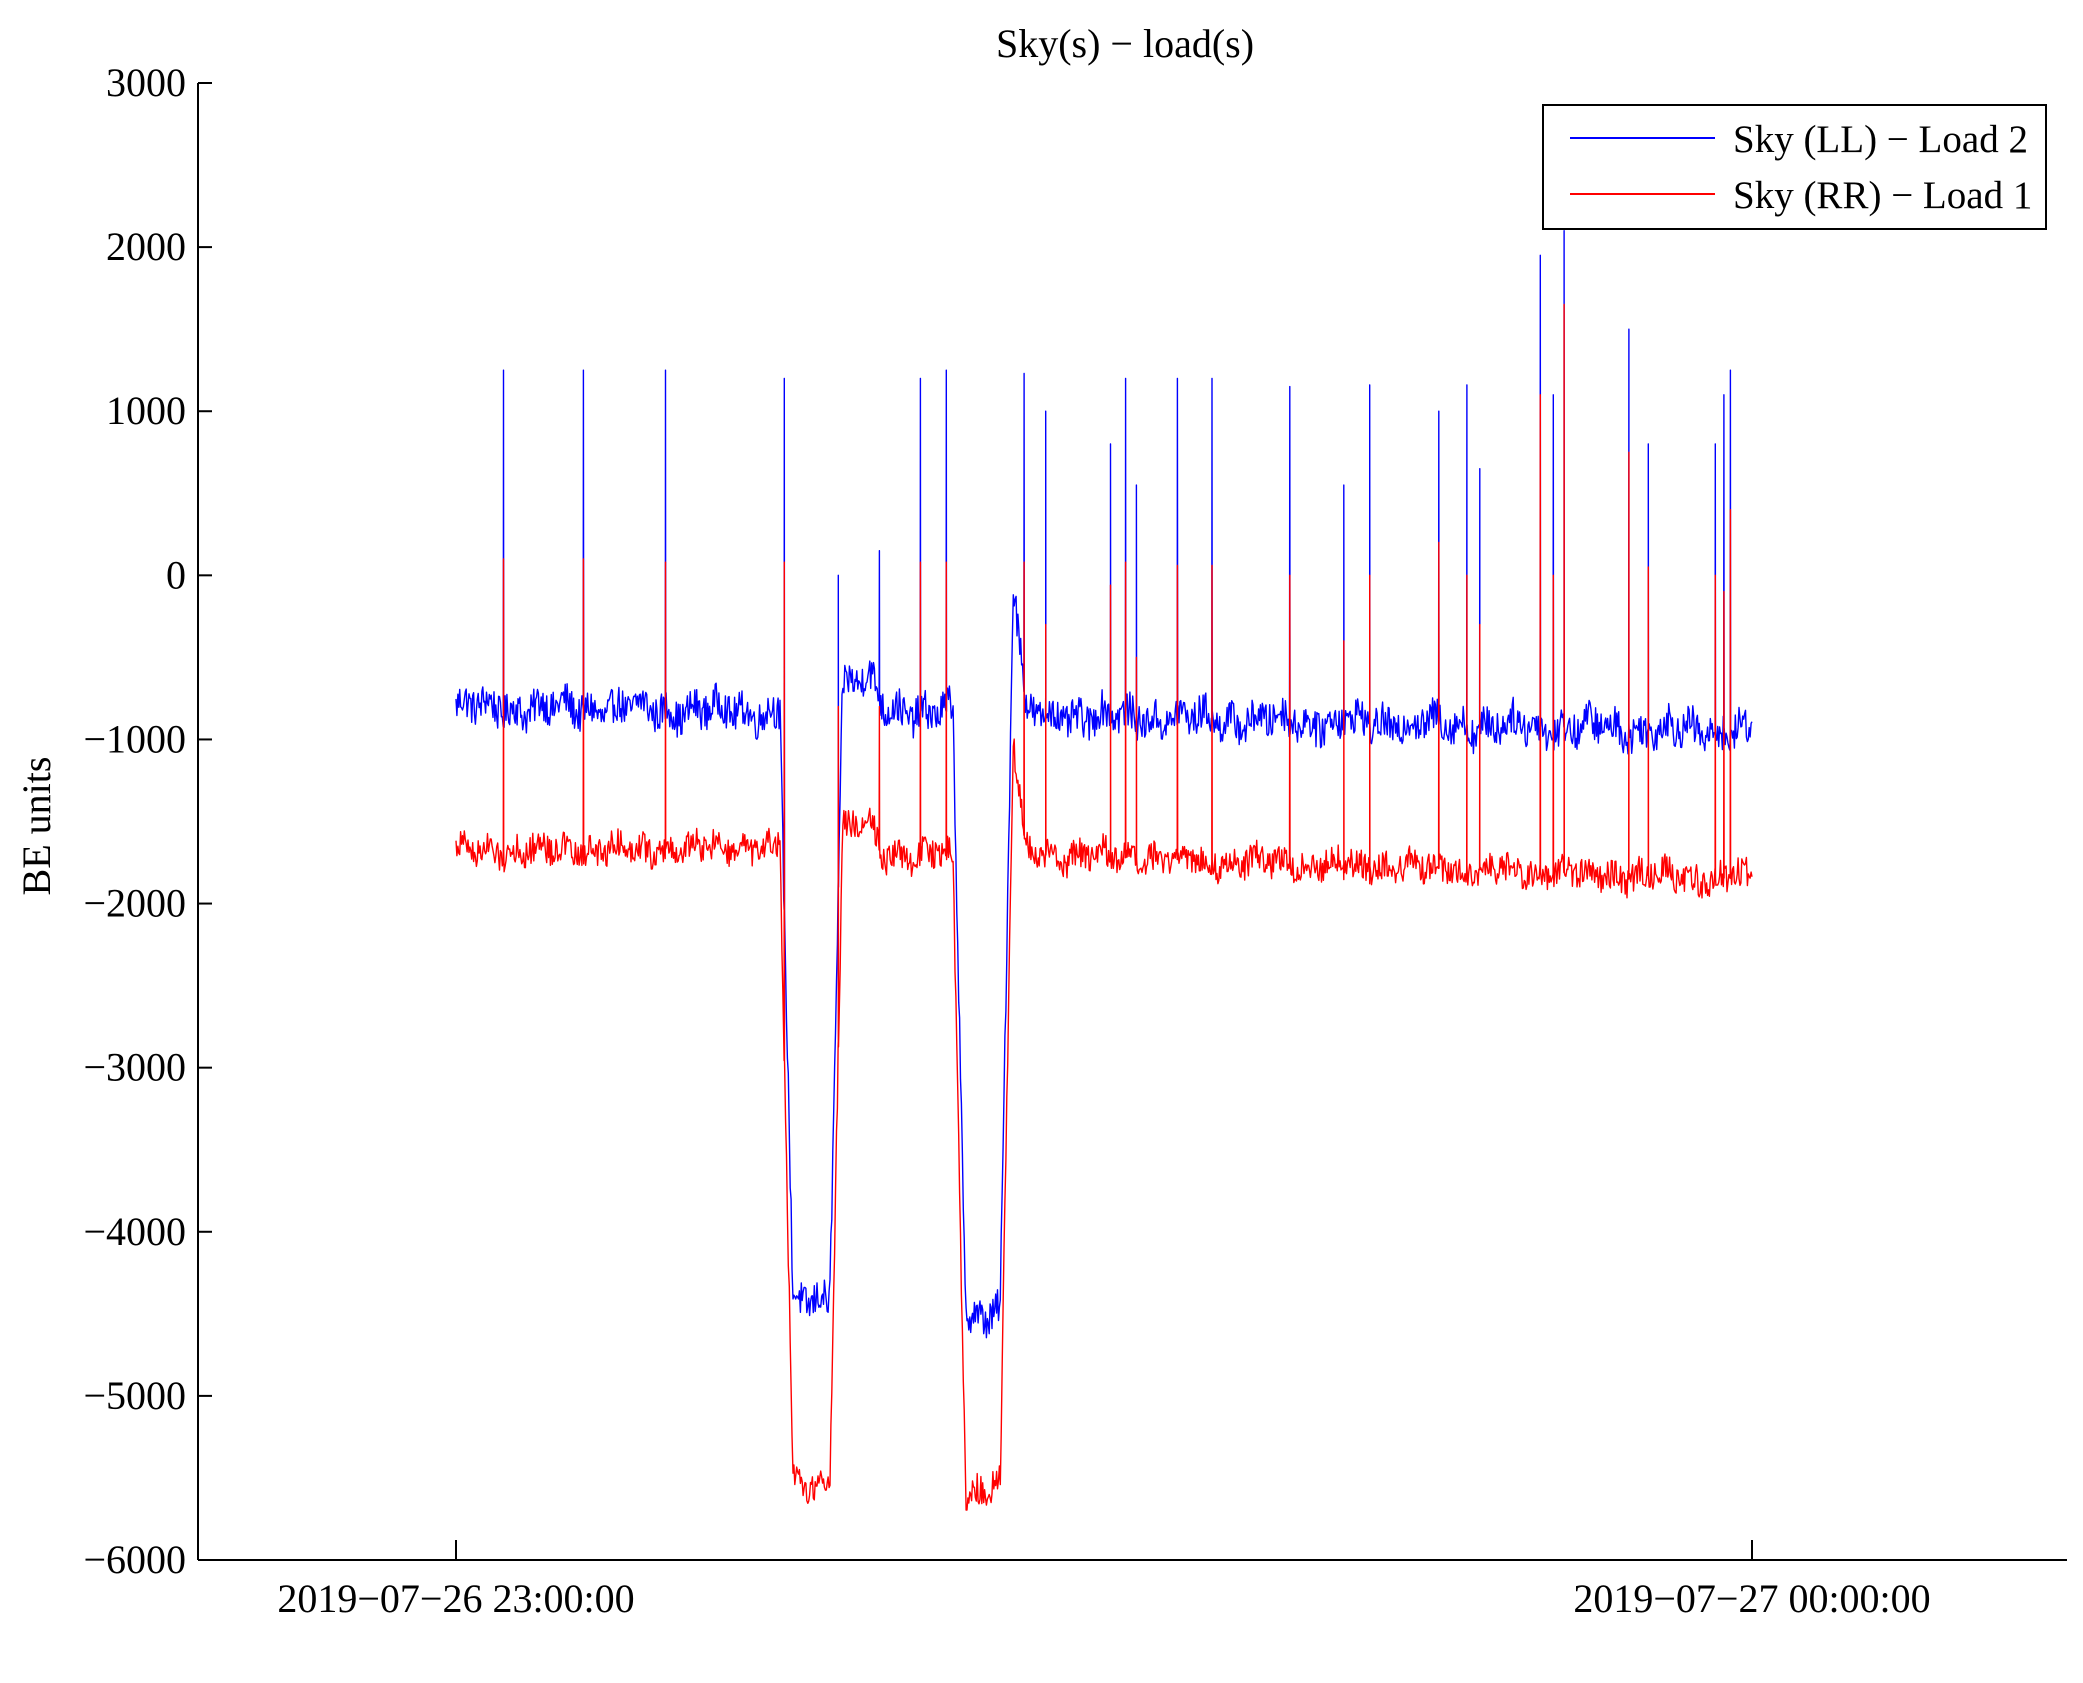  What do you see at coordinates (1880, 139) in the screenshot?
I see `legend-label-sky-ll: Sky (LL) − Load 2` at bounding box center [1880, 139].